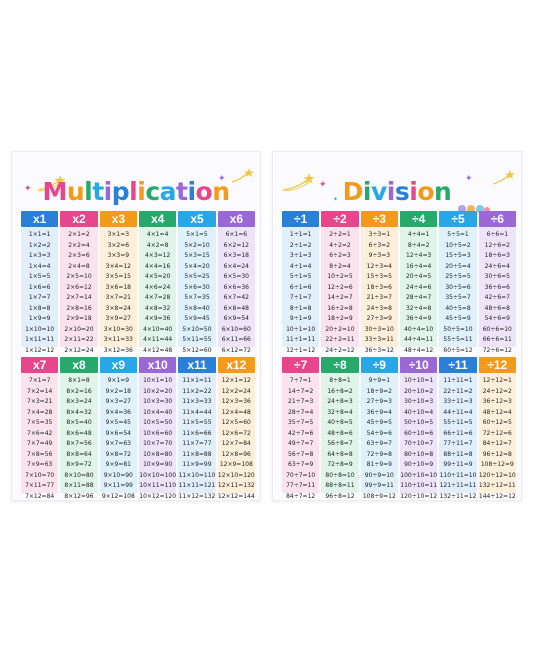  I want to click on multiplication-fact: 4×8=32, so click(157, 308).